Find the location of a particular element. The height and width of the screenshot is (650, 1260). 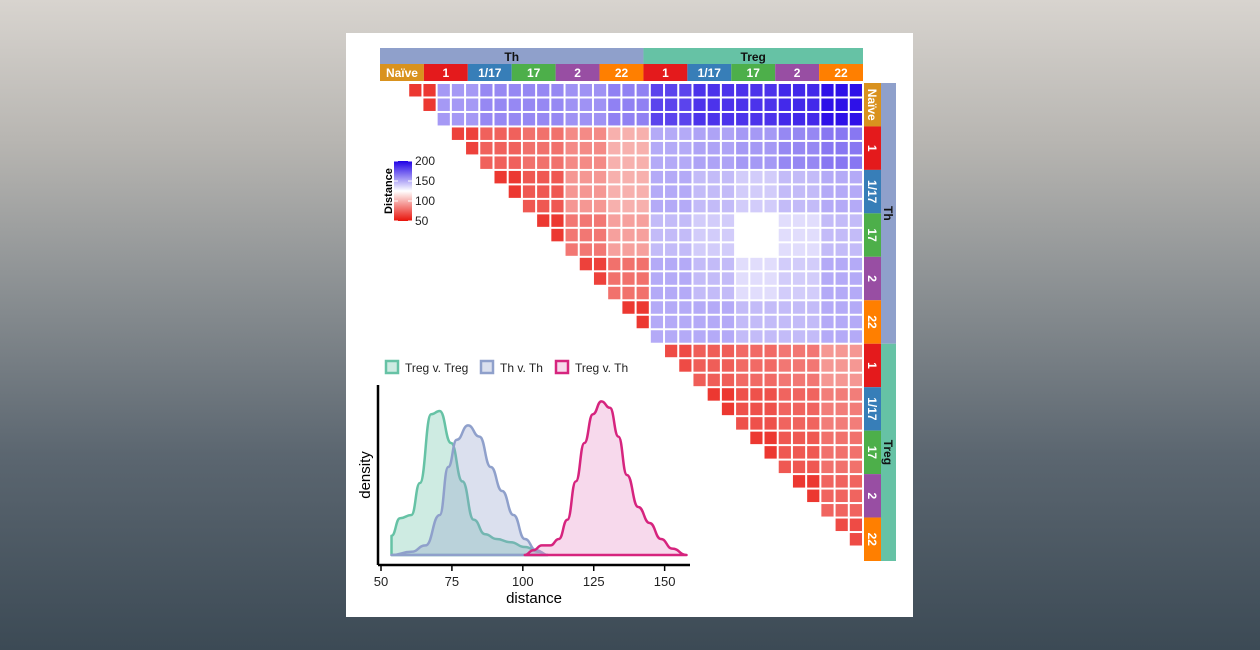

legend-label: Th v. Th is located at coordinates (521, 368).